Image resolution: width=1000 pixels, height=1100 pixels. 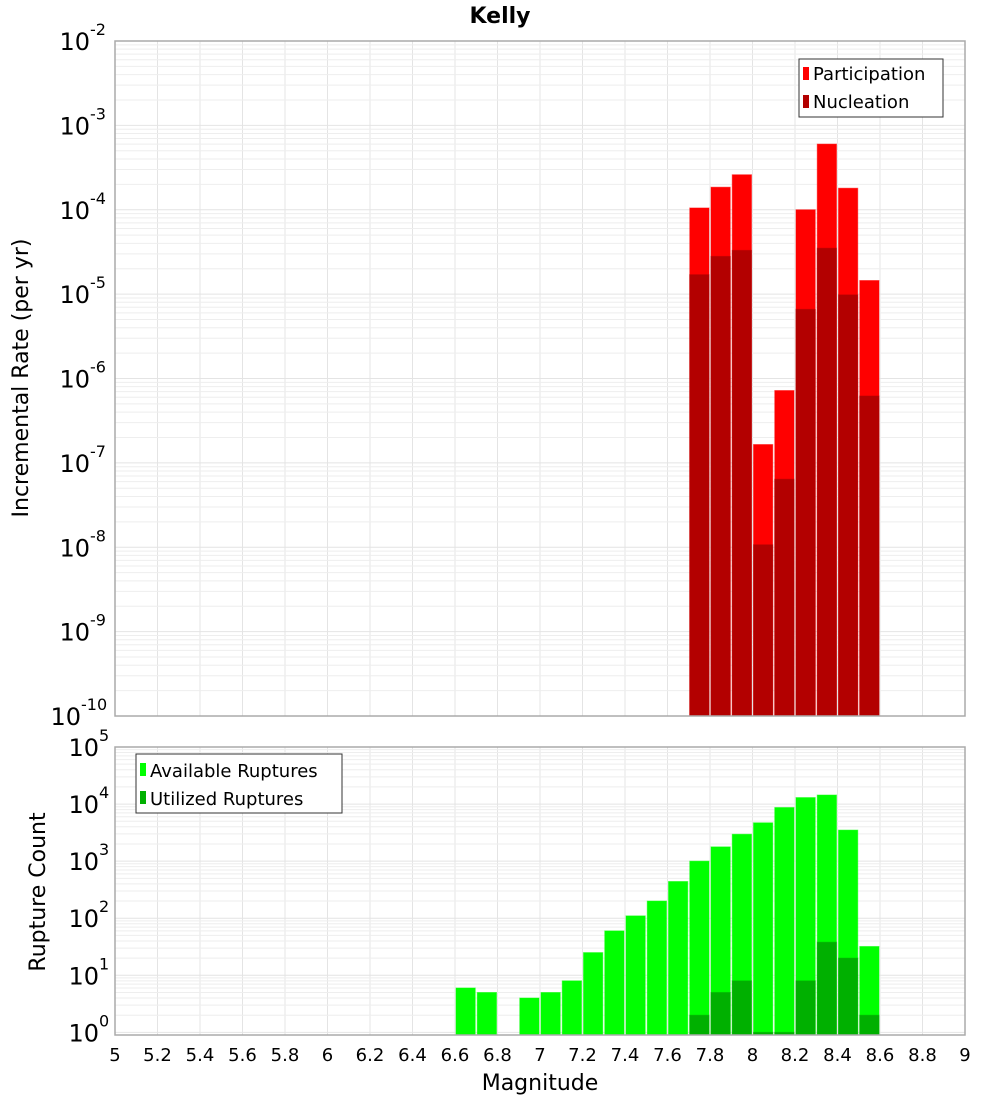 I want to click on rate-y-tick-exponent: -4, so click(x=98, y=198).